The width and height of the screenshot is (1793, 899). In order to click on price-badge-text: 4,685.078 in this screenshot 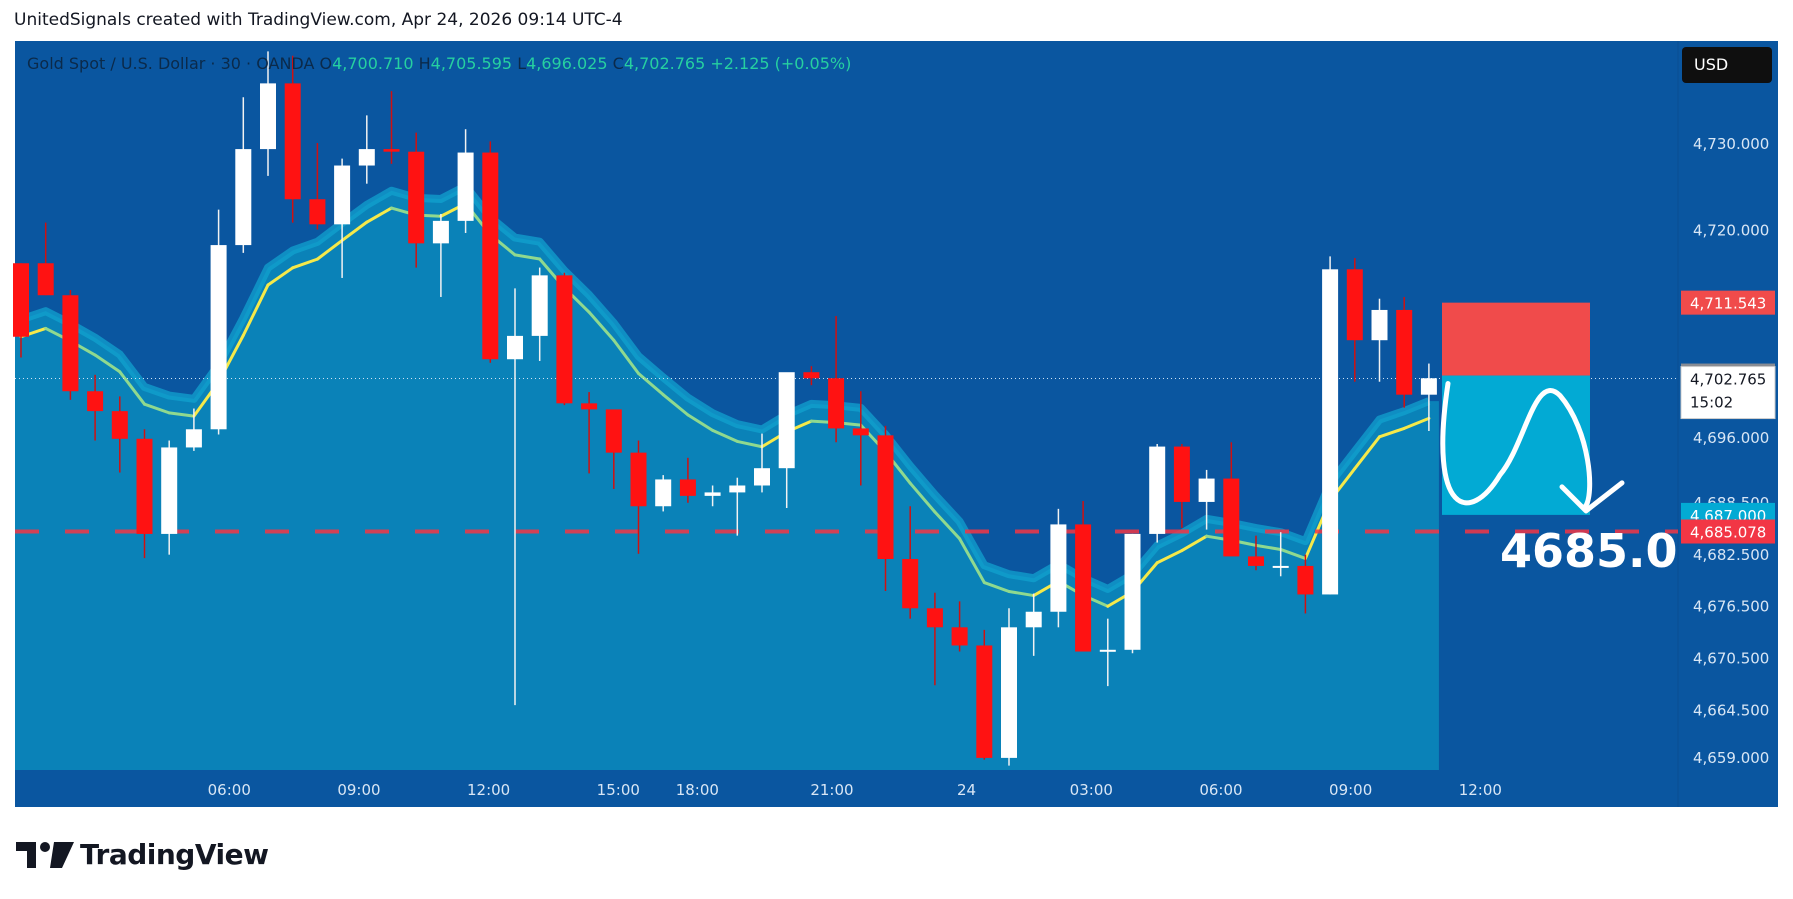, I will do `click(1728, 533)`.